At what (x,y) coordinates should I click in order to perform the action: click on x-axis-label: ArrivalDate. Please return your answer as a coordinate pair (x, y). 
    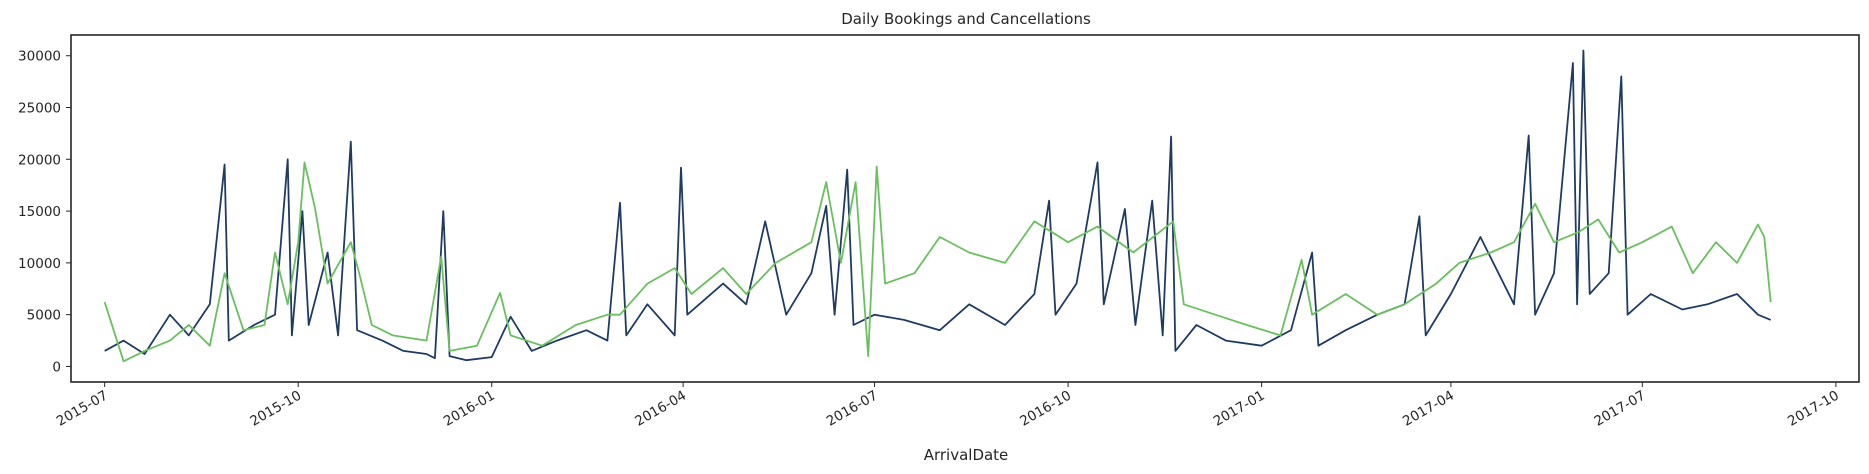
    Looking at the image, I should click on (966, 455).